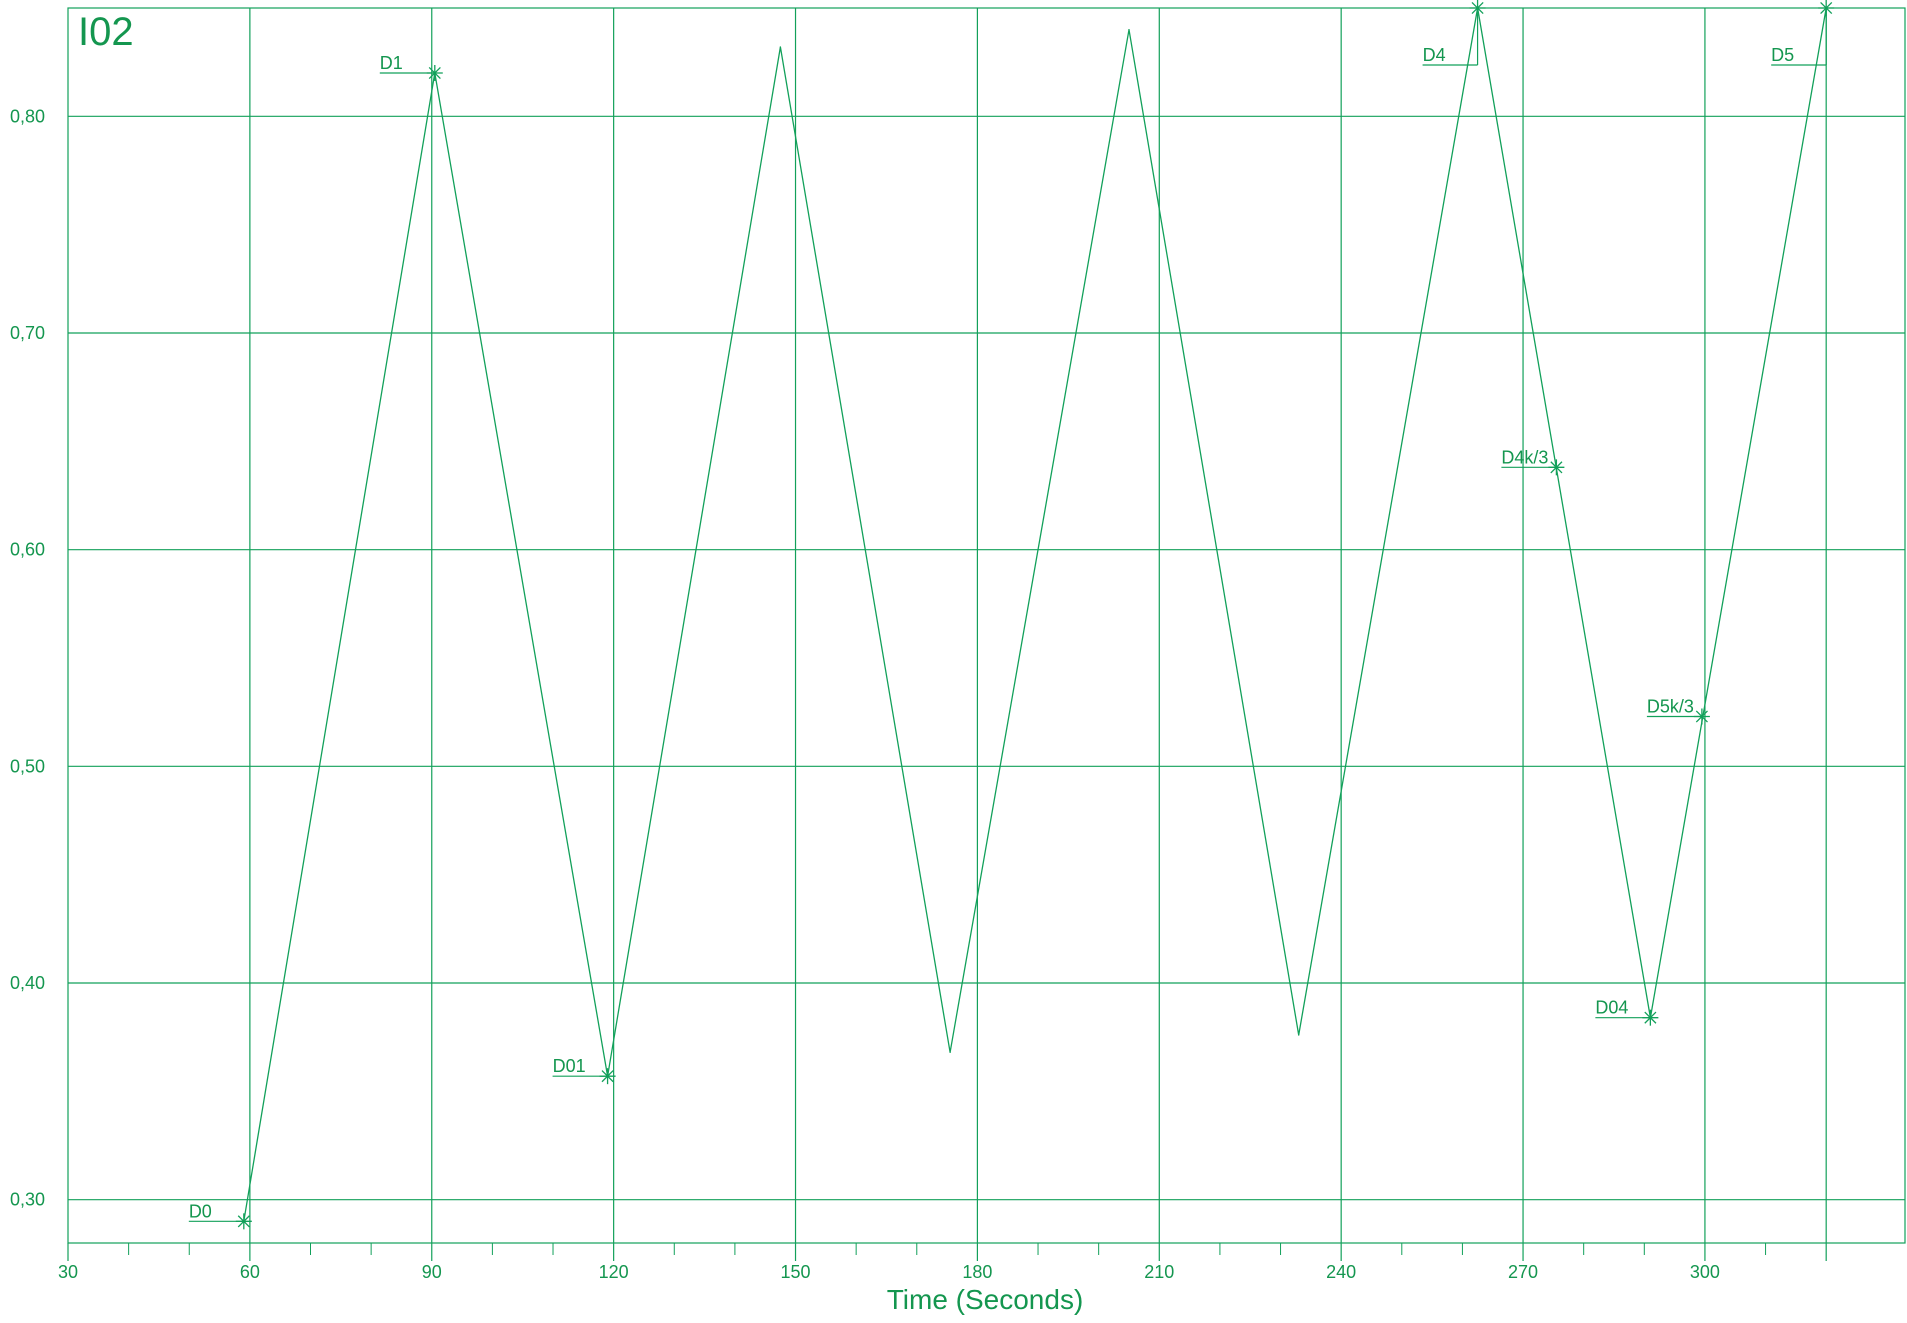 The height and width of the screenshot is (1323, 1907). I want to click on marker-asterisk-stroke, so click(1701, 716).